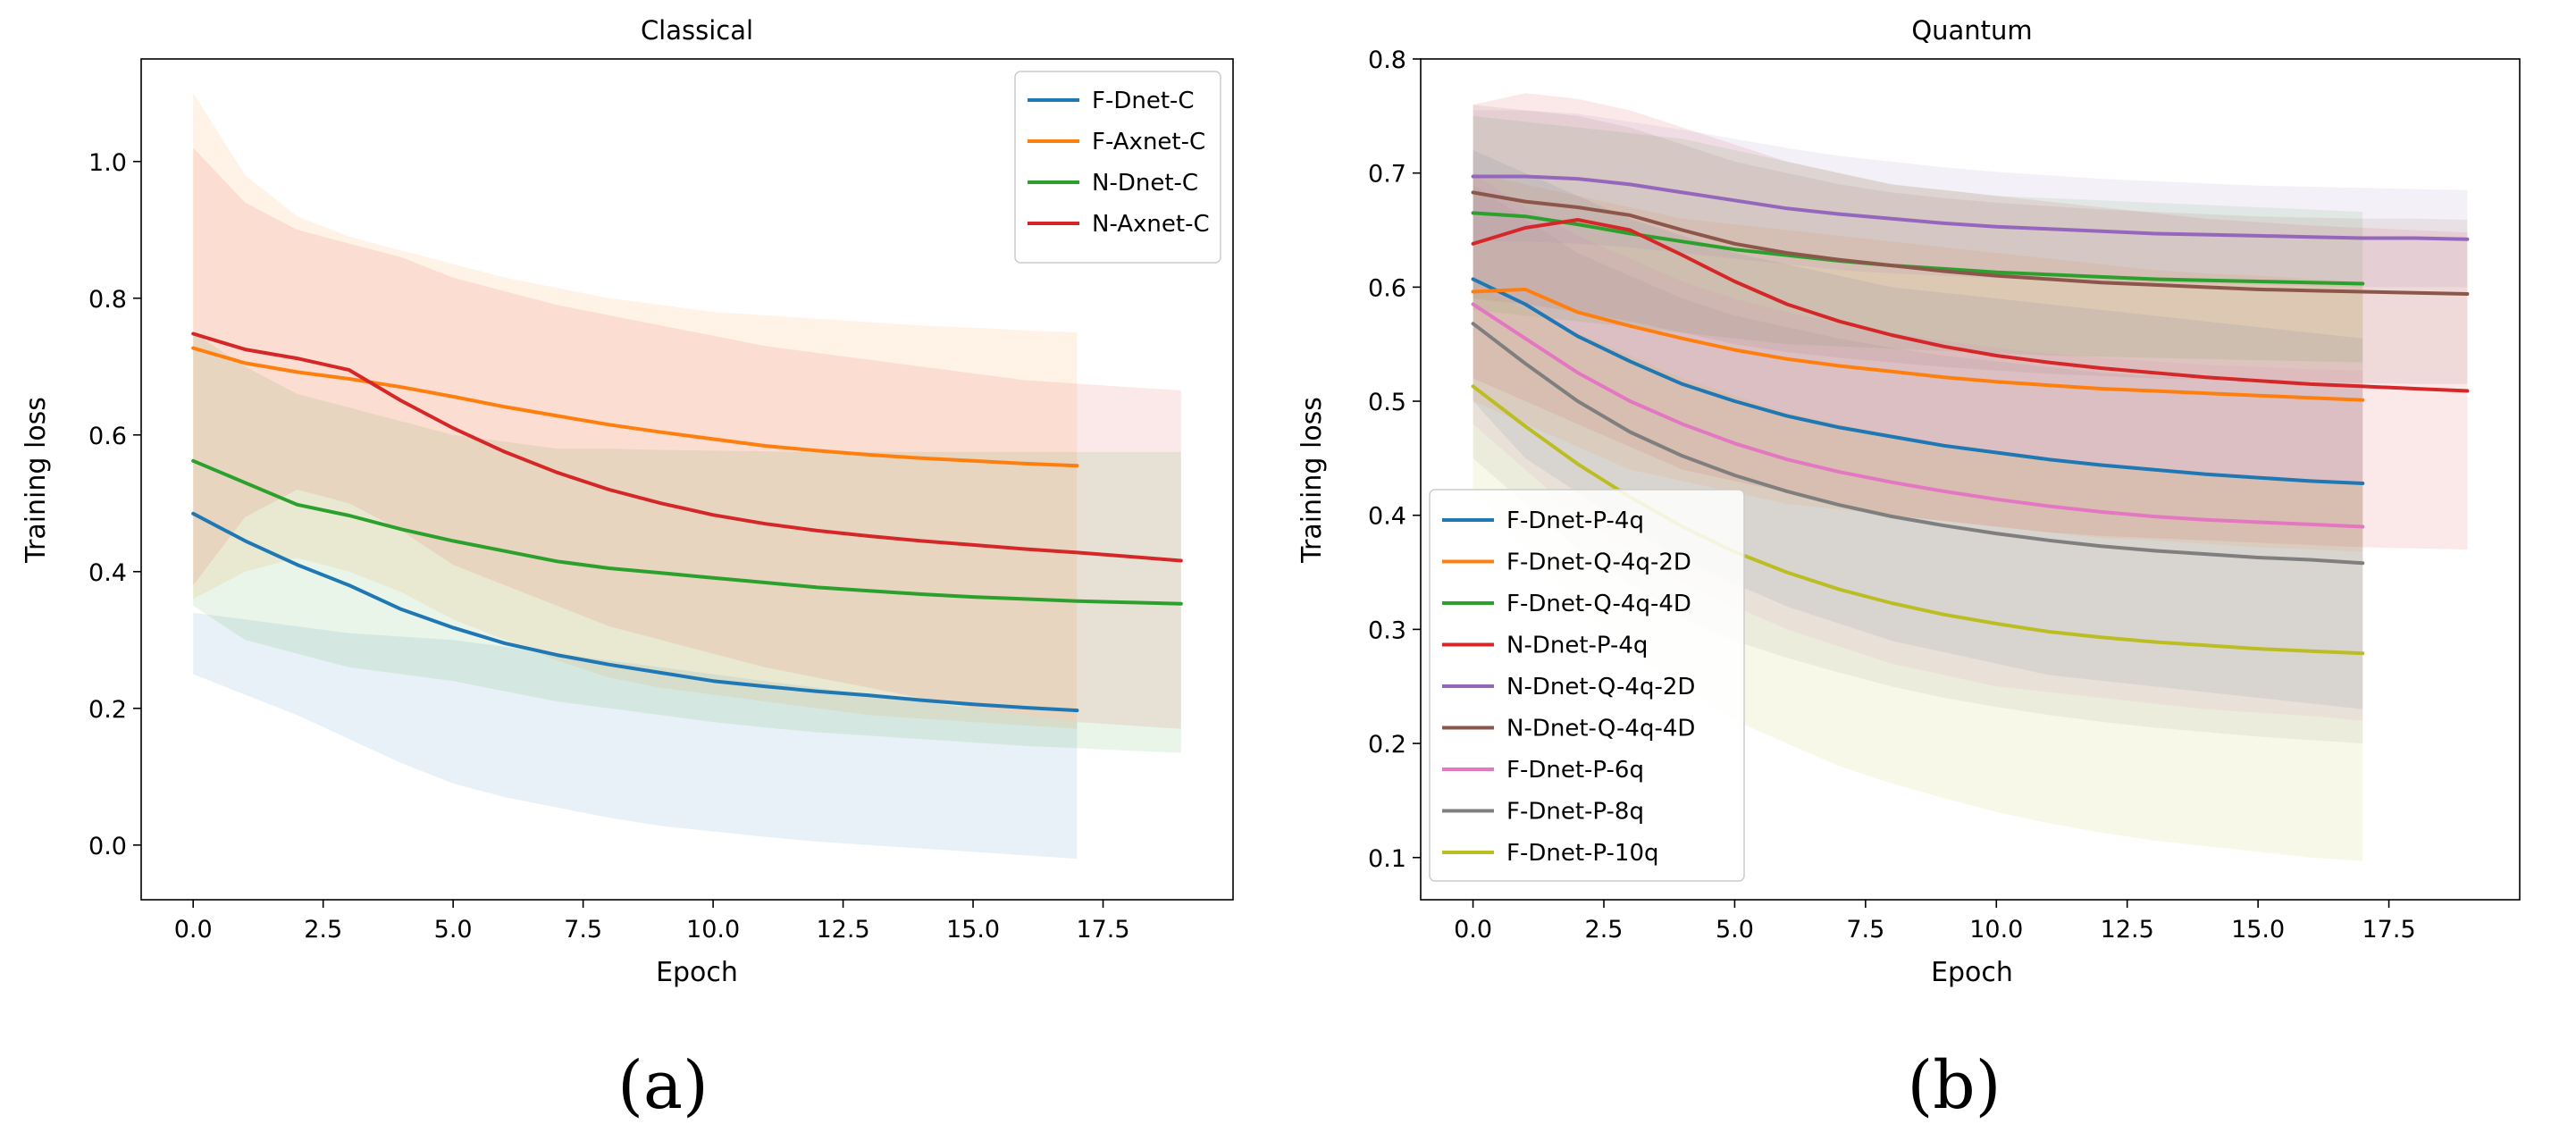 This screenshot has height=1124, width=2576. I want to click on series-line-n-dnet-q-4q-2d, so click(1971, 207).